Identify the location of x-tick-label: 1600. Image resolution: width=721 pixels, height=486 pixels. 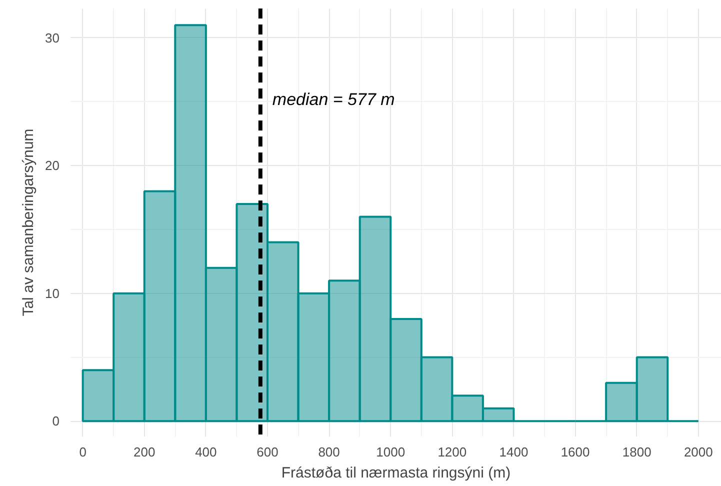
(575, 452).